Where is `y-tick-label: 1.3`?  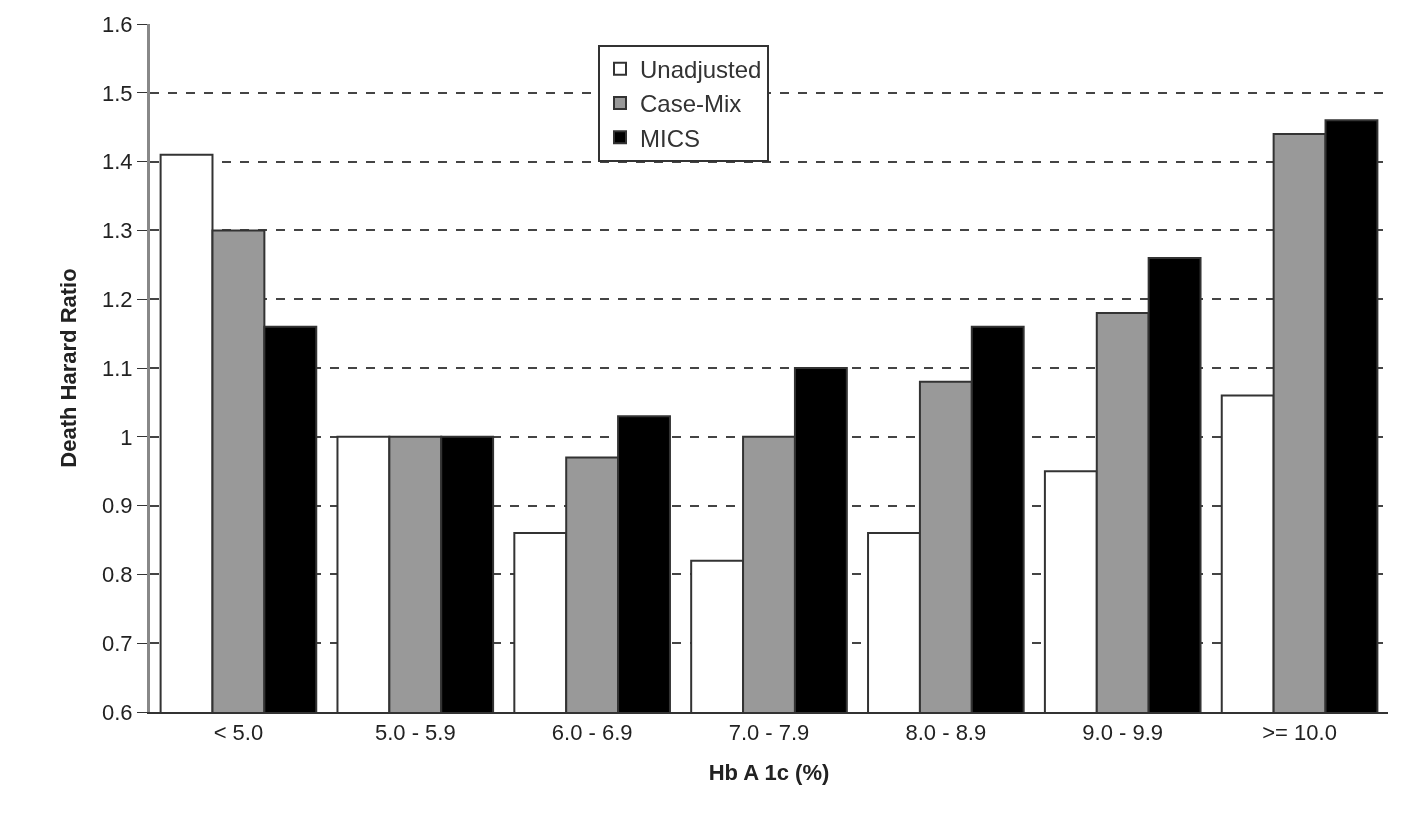
y-tick-label: 1.3 is located at coordinates (117, 231).